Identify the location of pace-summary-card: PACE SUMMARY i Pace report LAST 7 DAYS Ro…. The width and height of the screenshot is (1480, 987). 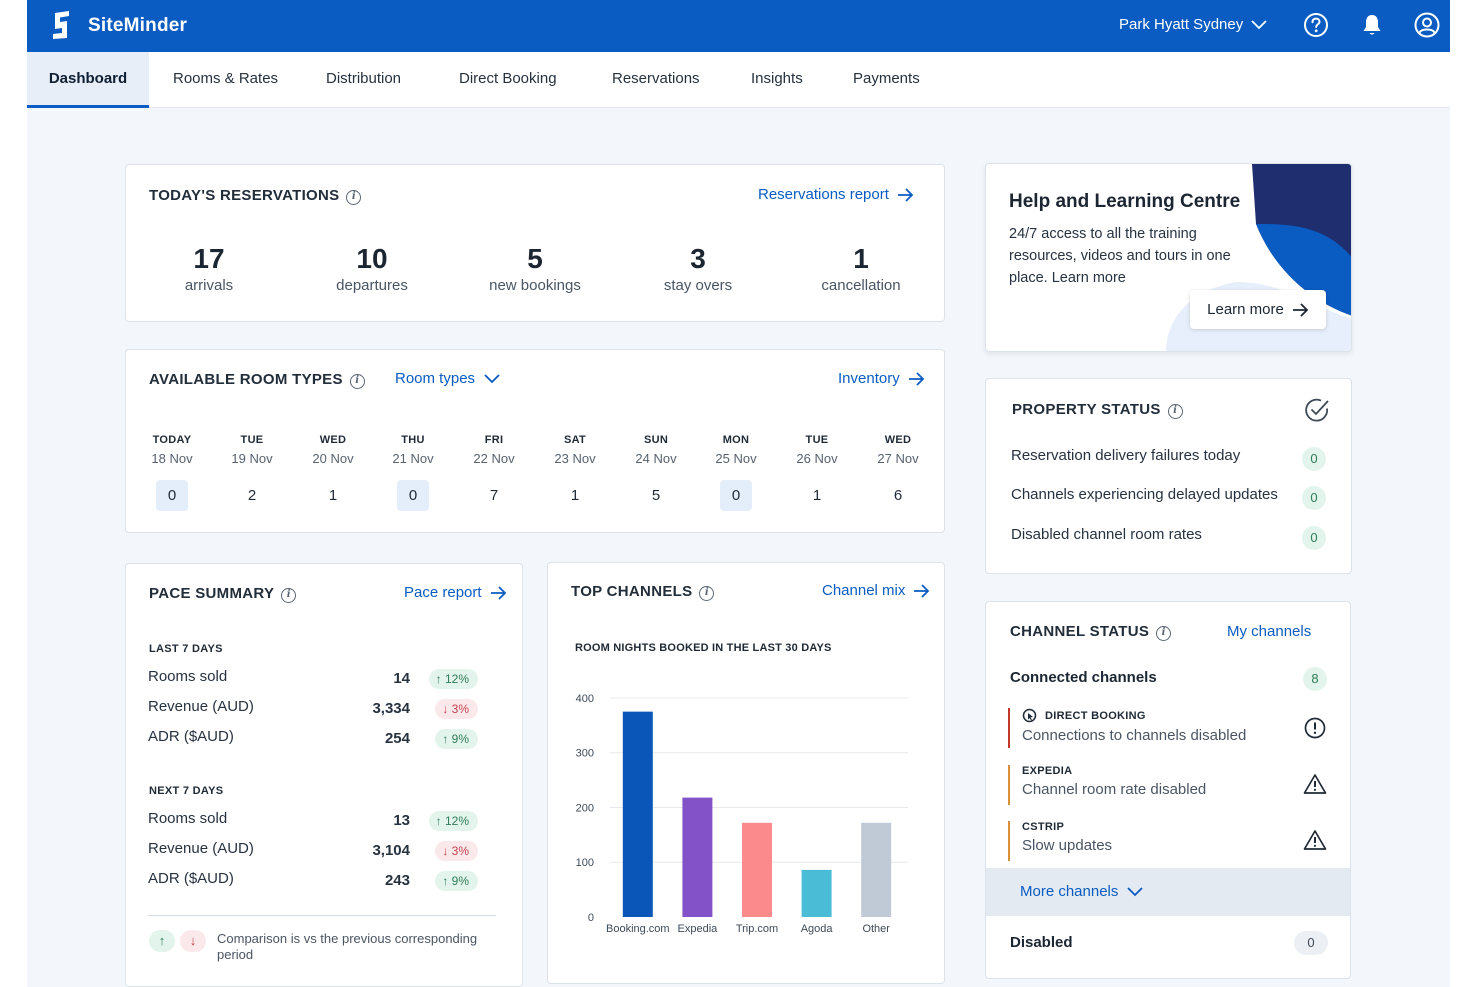
(324, 775).